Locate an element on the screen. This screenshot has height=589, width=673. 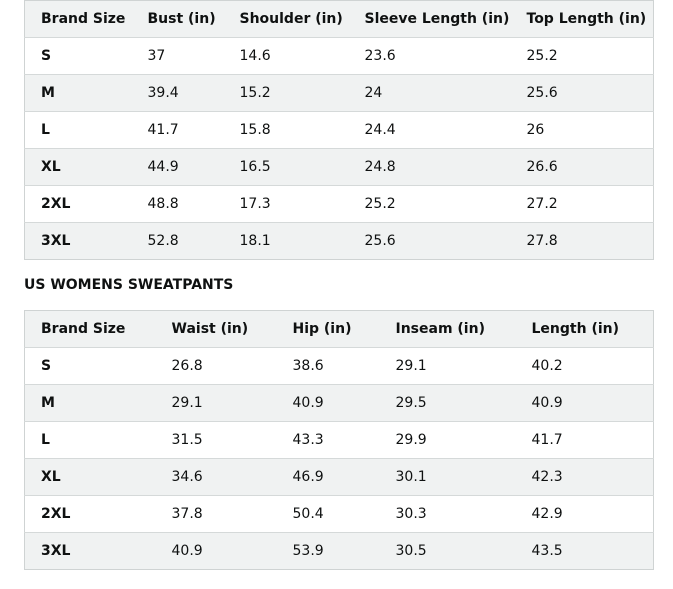
table-cell: 26.8 is located at coordinates (216, 366).